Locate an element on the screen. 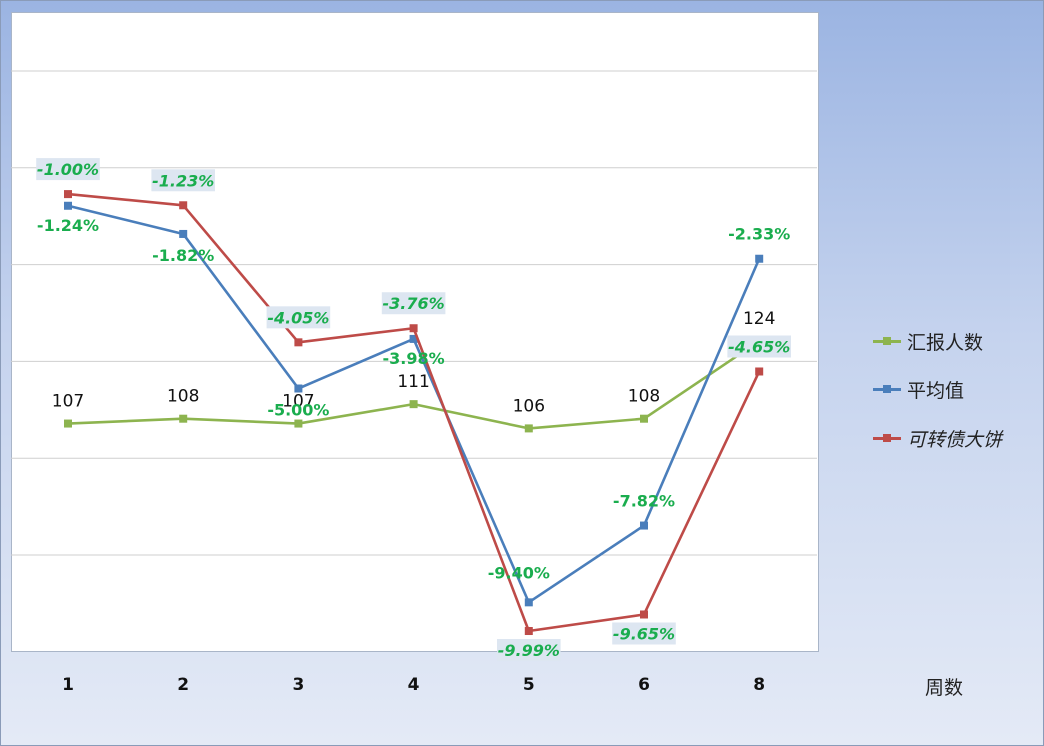 The width and height of the screenshot is (1044, 746). legend-item-reports: 汇报人数 is located at coordinates (928, 341).